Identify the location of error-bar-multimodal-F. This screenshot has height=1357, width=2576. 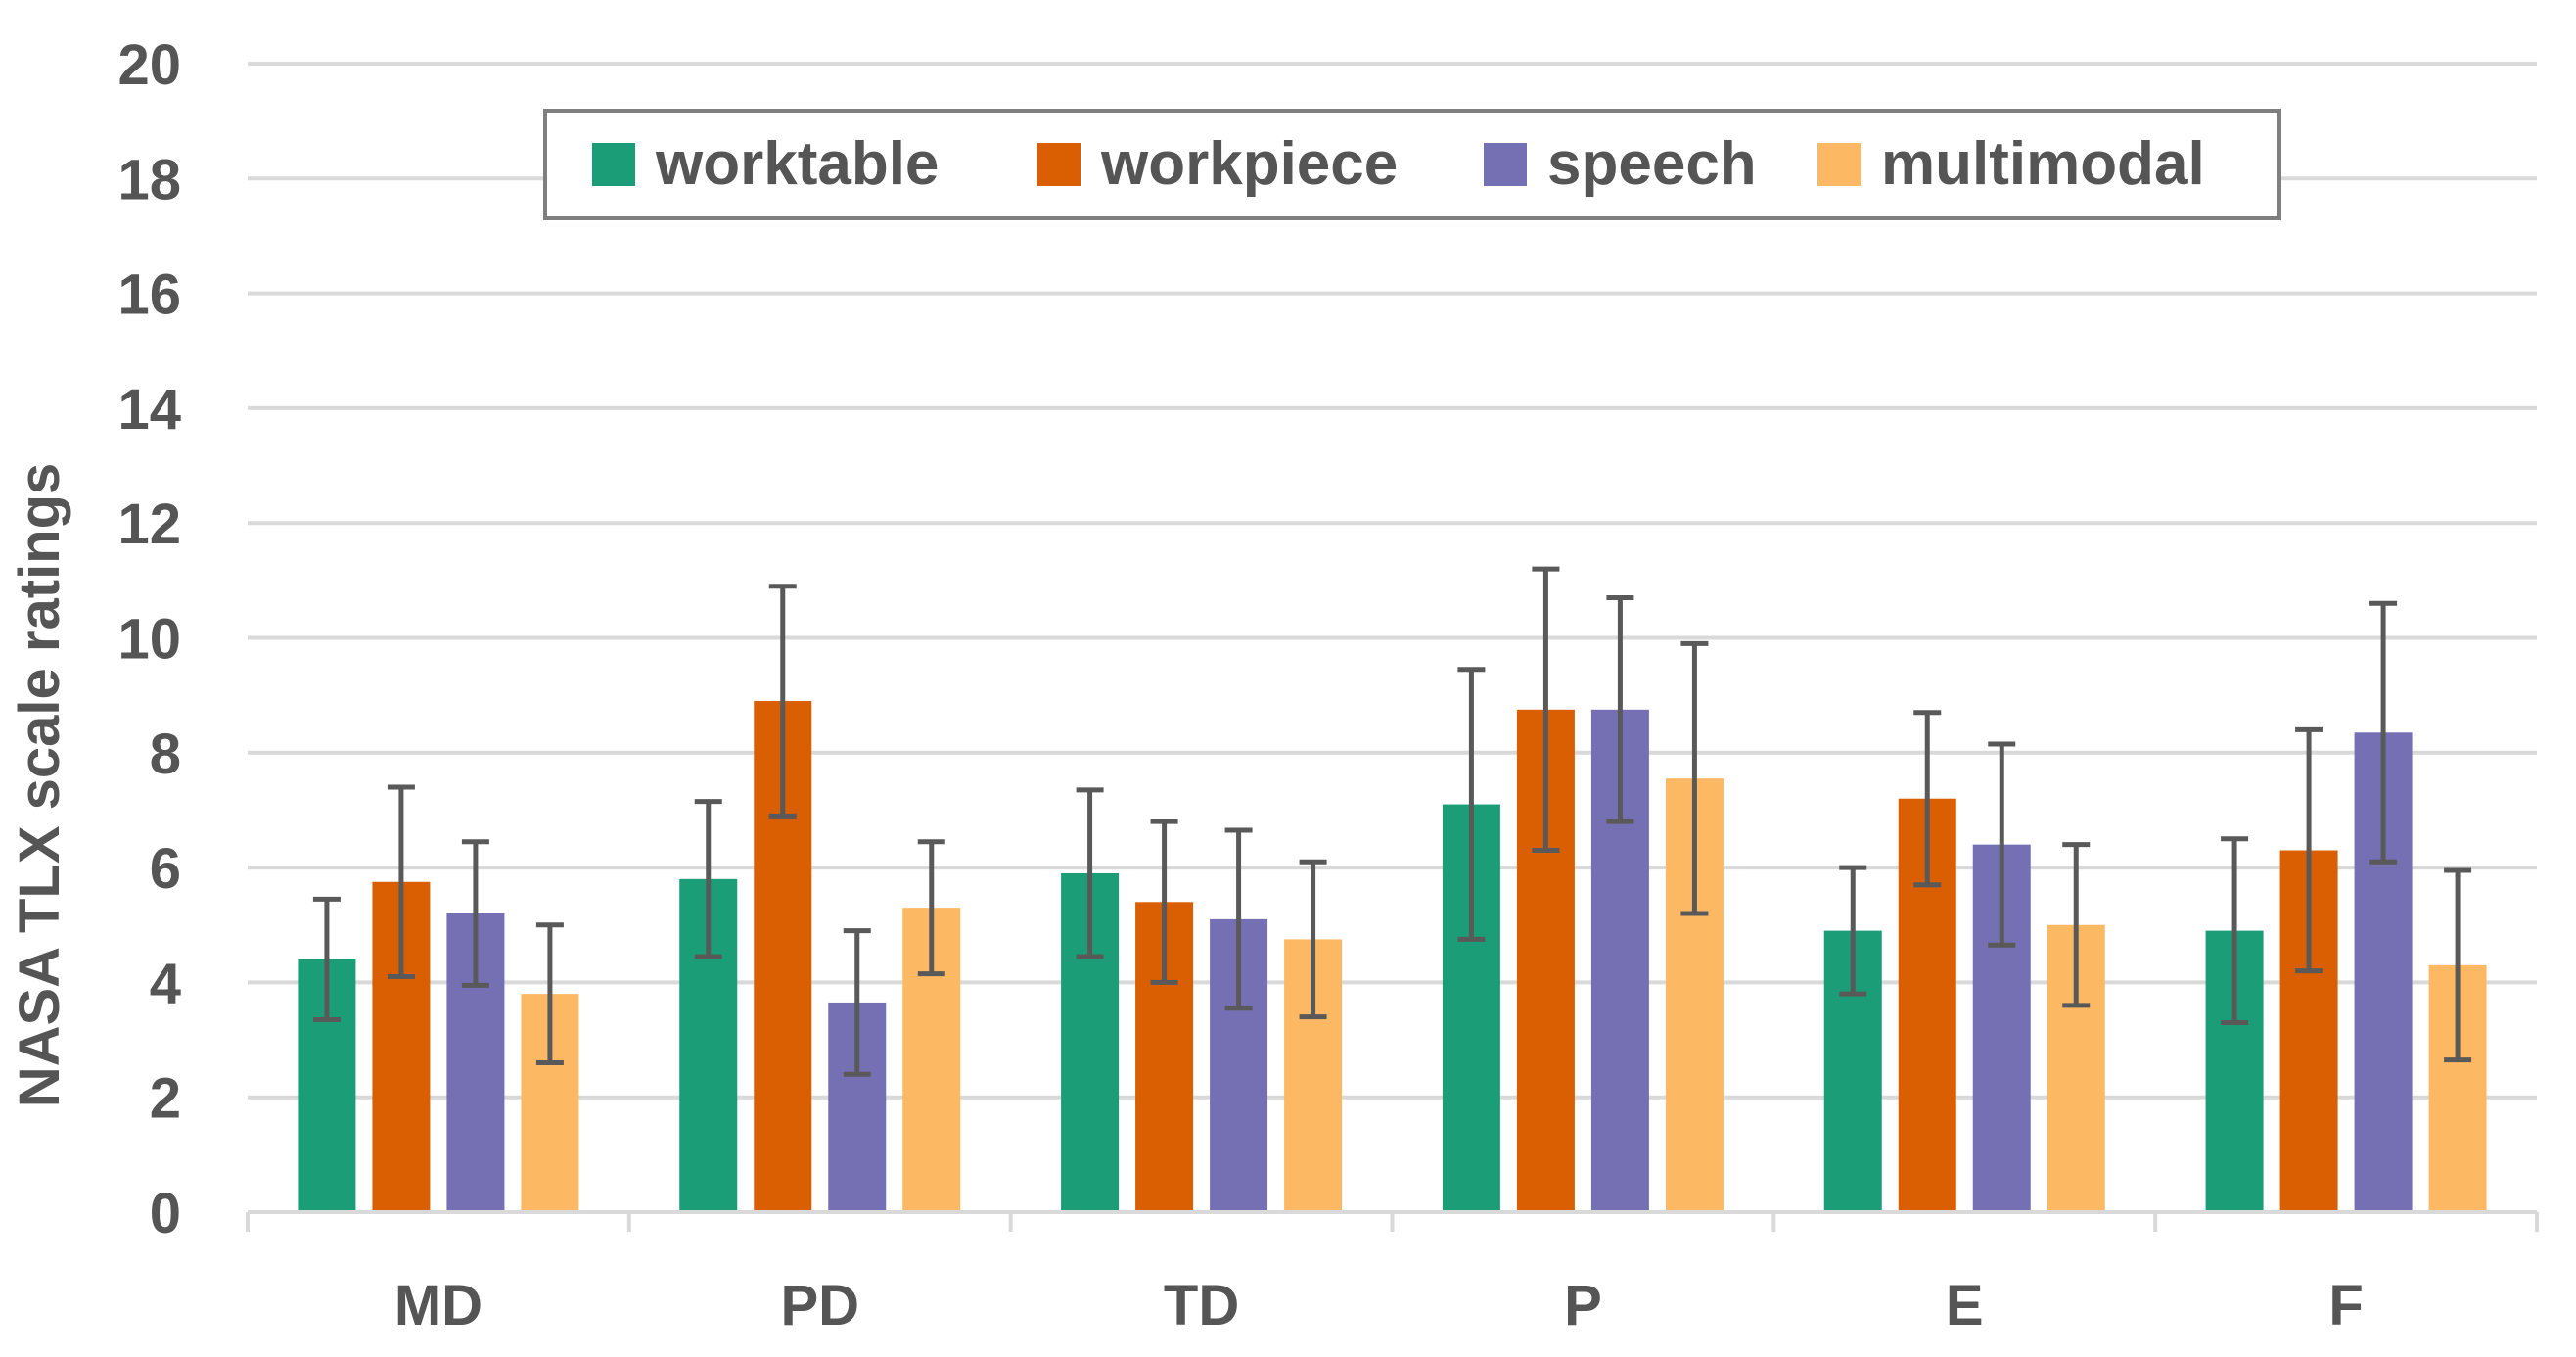
(2458, 965).